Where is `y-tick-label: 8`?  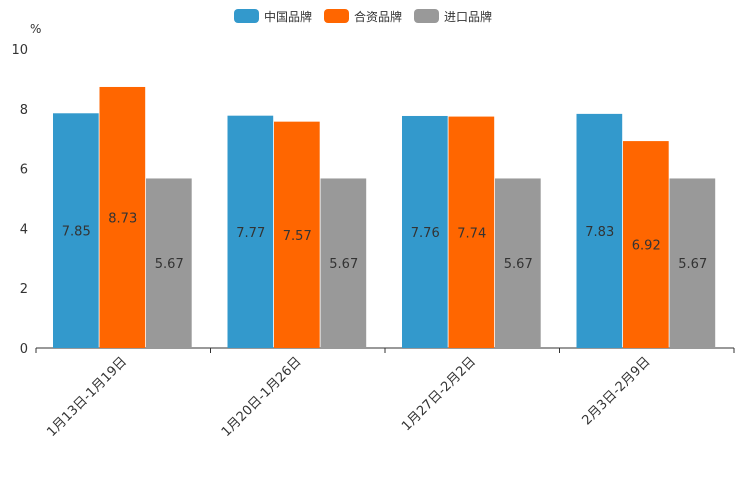 y-tick-label: 8 is located at coordinates (24, 110).